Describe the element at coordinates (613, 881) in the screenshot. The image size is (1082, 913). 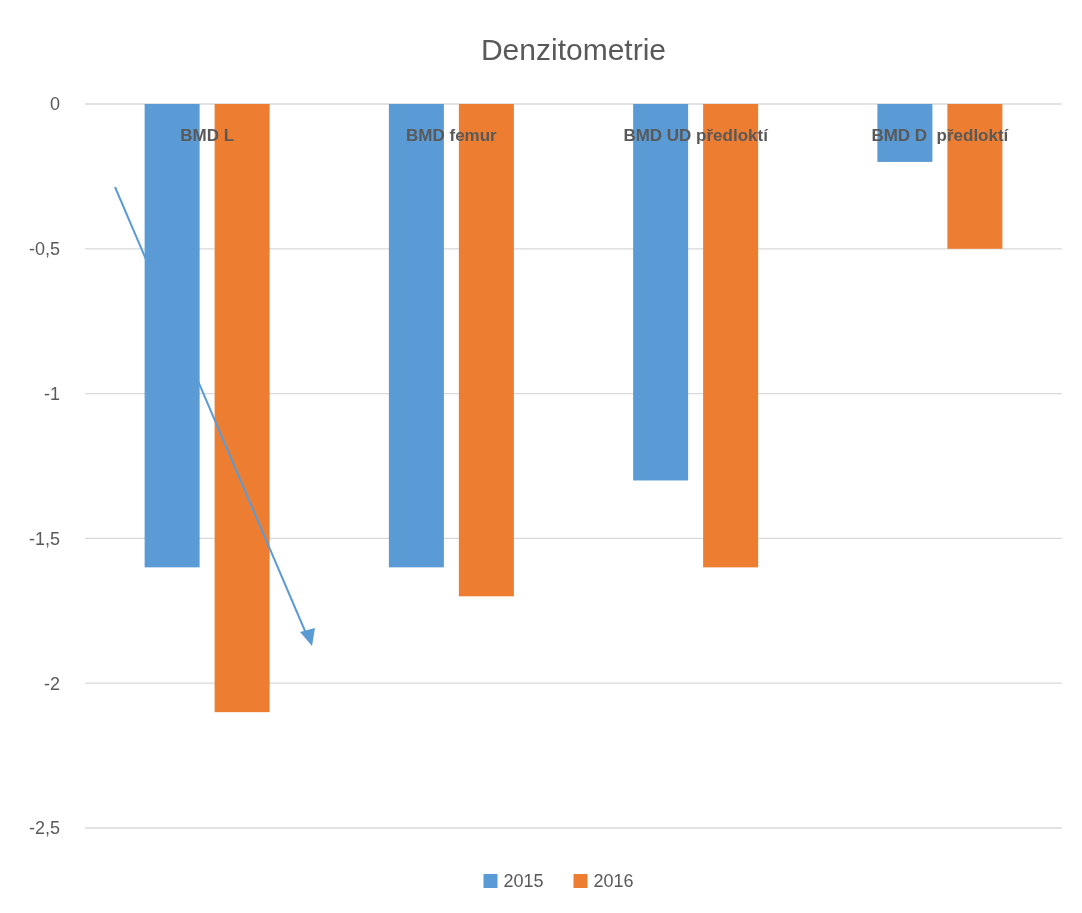
I see `legend-label: 2016` at that location.